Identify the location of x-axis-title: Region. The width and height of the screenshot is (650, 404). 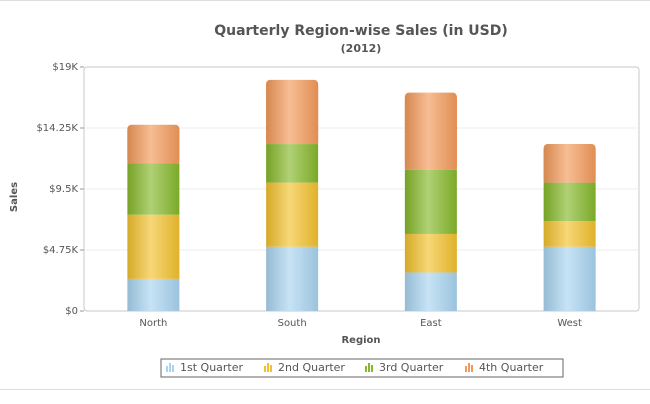
(360, 340).